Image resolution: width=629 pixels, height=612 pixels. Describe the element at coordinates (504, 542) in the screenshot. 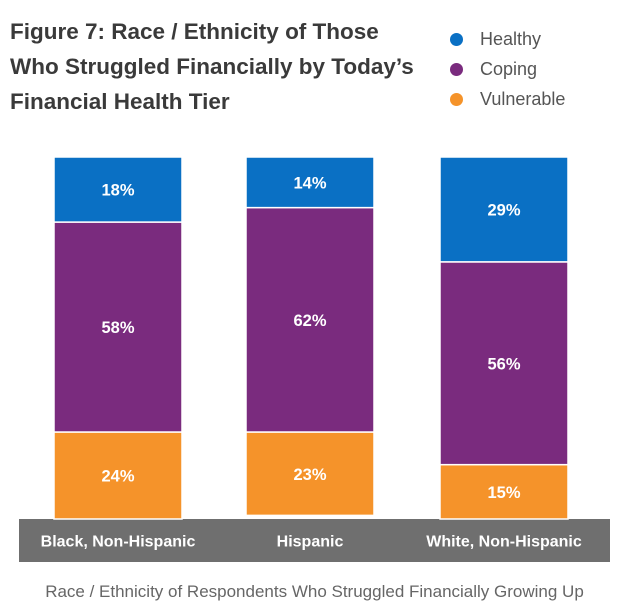

I see `category-label-3: White, Non-Hispanic` at that location.